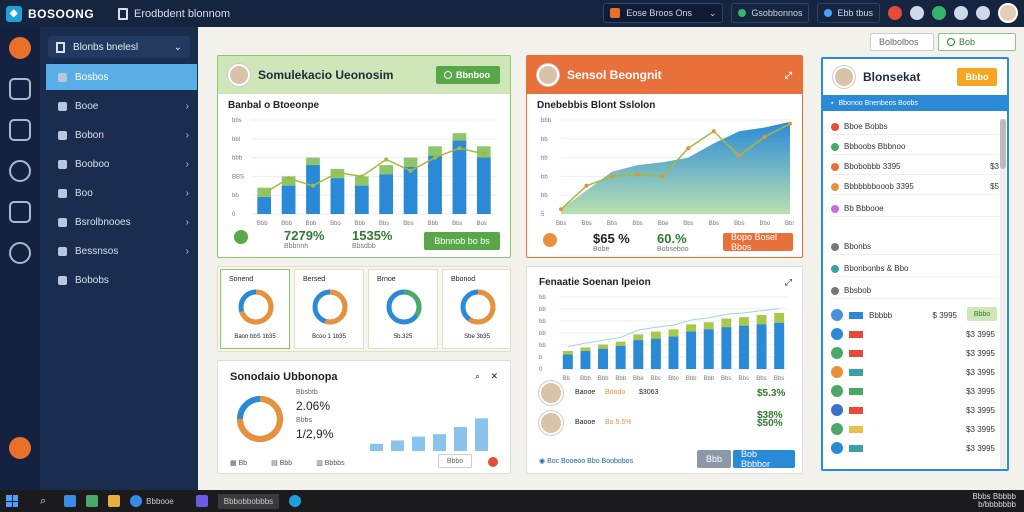 This screenshot has width=1024, height=512. I want to click on y-tick-label: BBS, so click(238, 177).